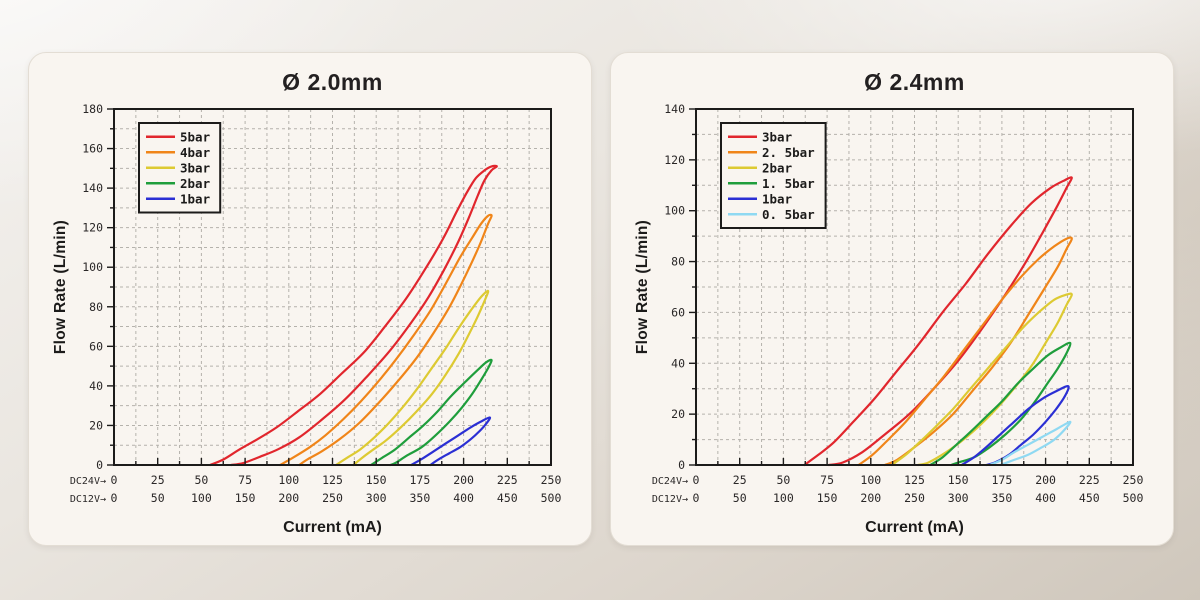  Describe the element at coordinates (1030, 443) in the screenshot. I see `series-05bar` at that location.